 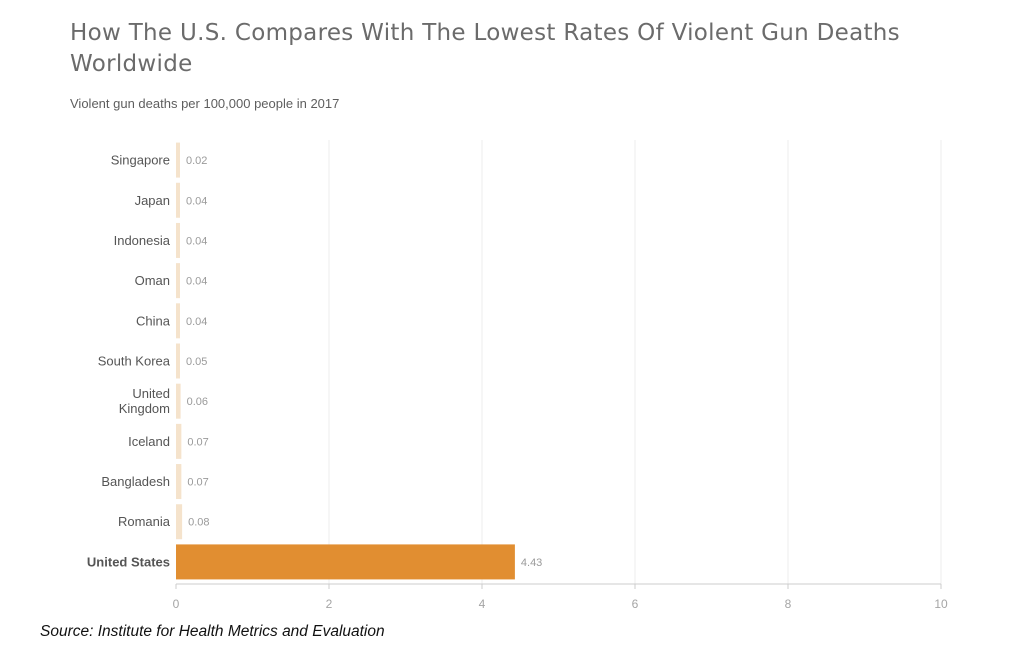 I want to click on category-label-line: Iceland, so click(x=149, y=441).